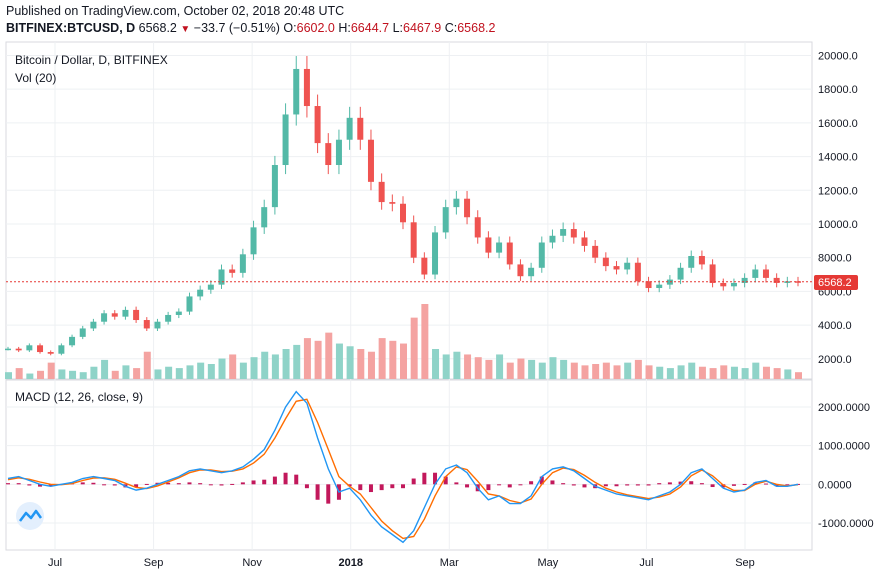 The height and width of the screenshot is (580, 886). I want to click on price-badge-label: 6568.2, so click(835, 283).